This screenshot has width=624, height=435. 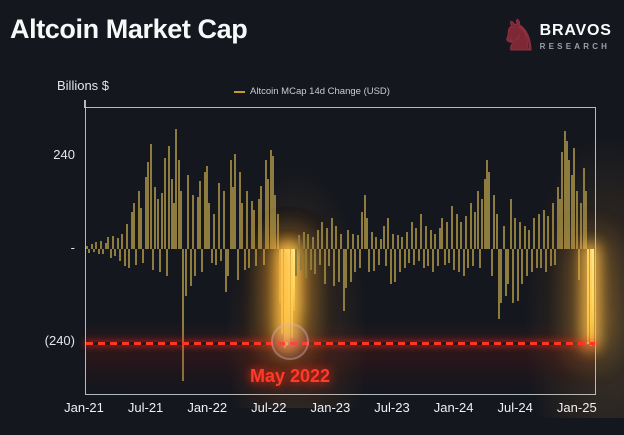 I want to click on y-axis-line-cap, so click(x=85, y=104).